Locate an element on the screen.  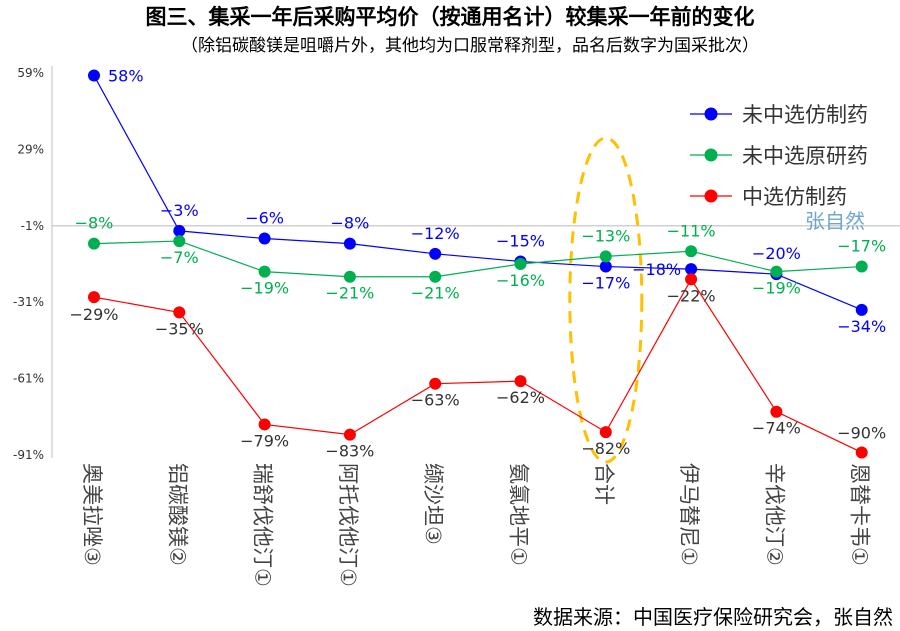
data-label: −35% is located at coordinates (179, 328).